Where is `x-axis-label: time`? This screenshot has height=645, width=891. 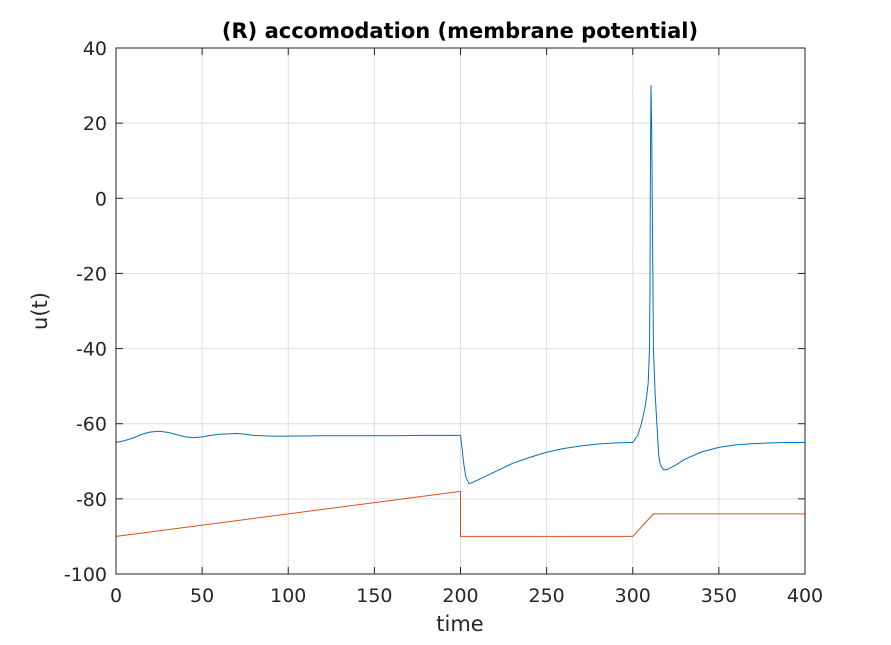
x-axis-label: time is located at coordinates (459, 624).